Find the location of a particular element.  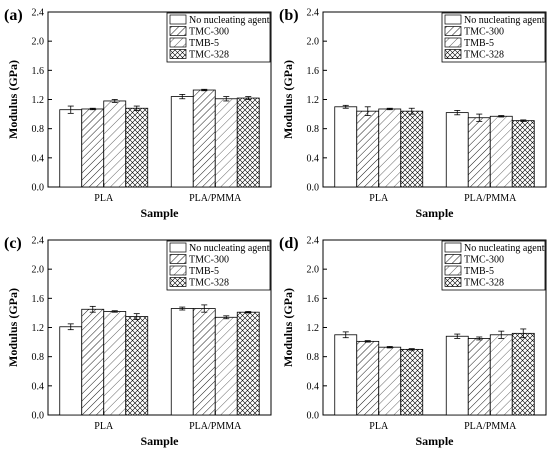

panel-label: (d) is located at coordinates (289, 243).